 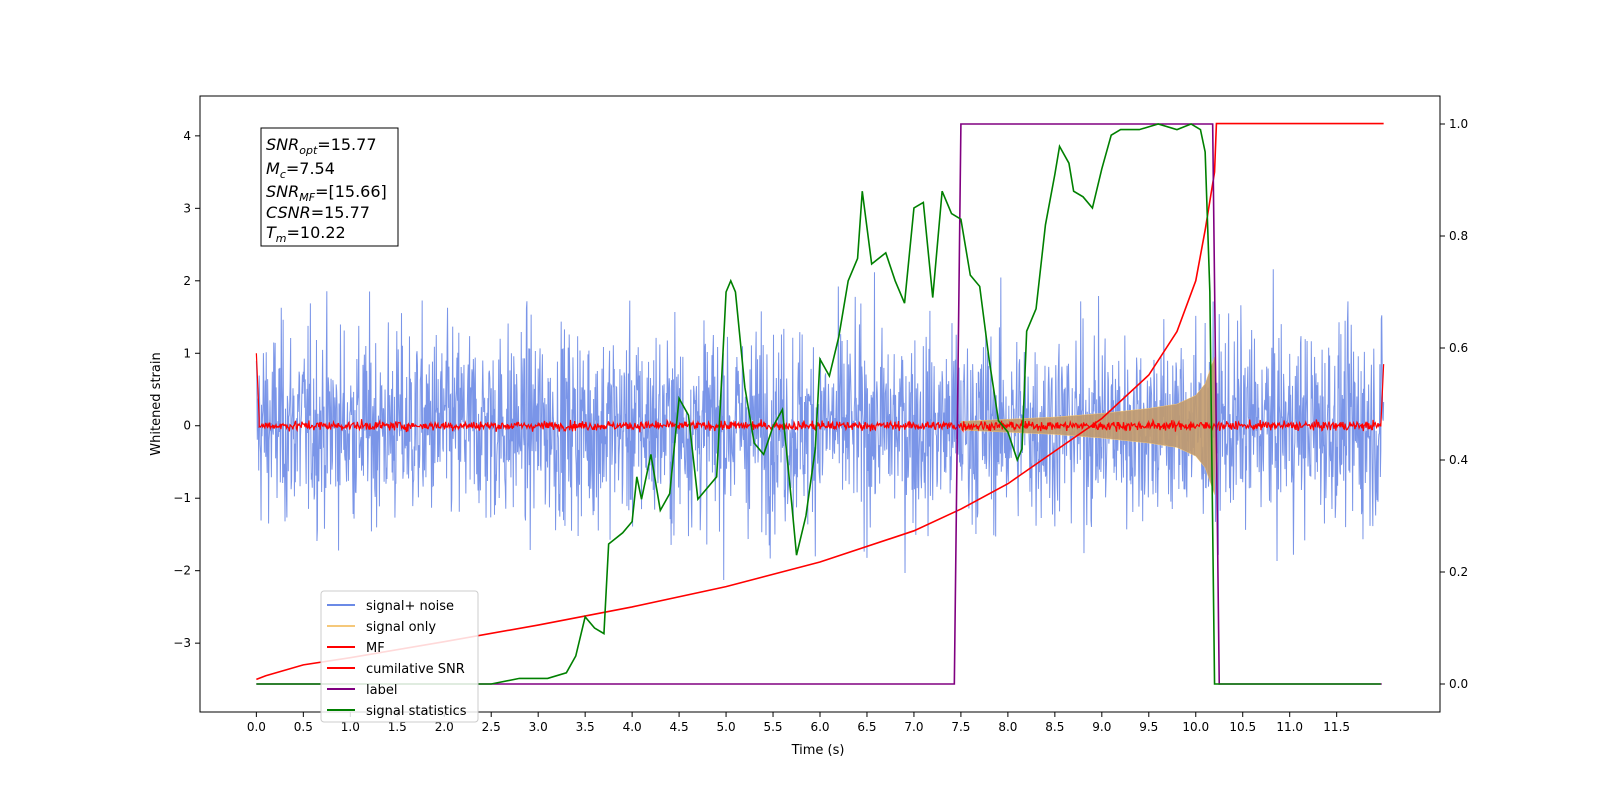 What do you see at coordinates (1454, 404) in the screenshot?
I see `y-axis-right: 0.0 0.2 0.4 0.6 0.8 1.0` at bounding box center [1454, 404].